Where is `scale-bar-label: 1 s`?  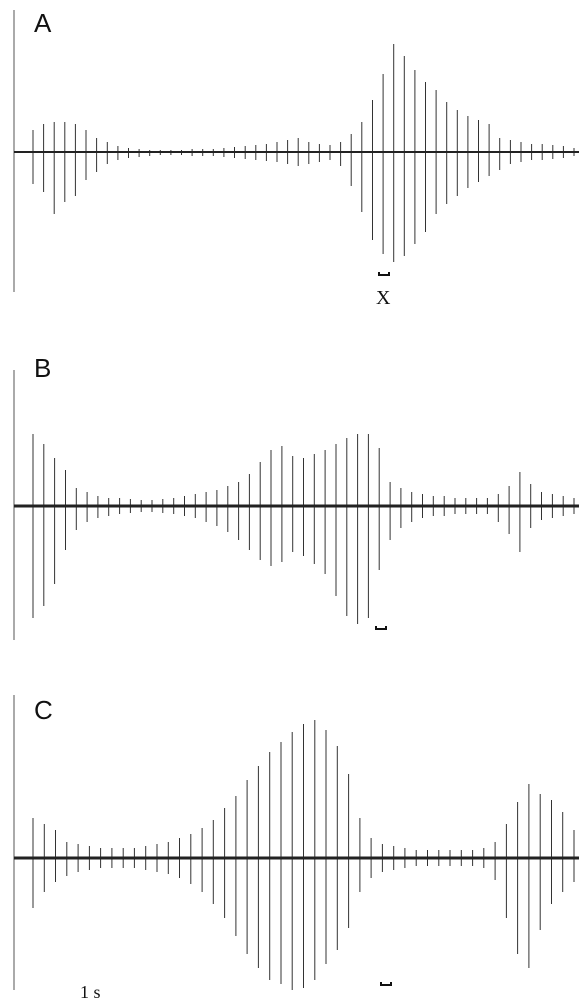
scale-bar-label: 1 s is located at coordinates (90, 992).